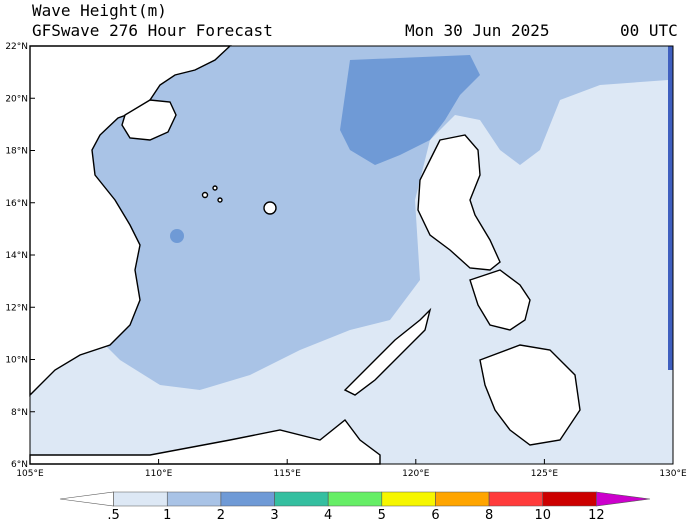 This screenshot has height=525, width=700. Describe the element at coordinates (530, 395) in the screenshot. I see `mindanao-island` at that location.